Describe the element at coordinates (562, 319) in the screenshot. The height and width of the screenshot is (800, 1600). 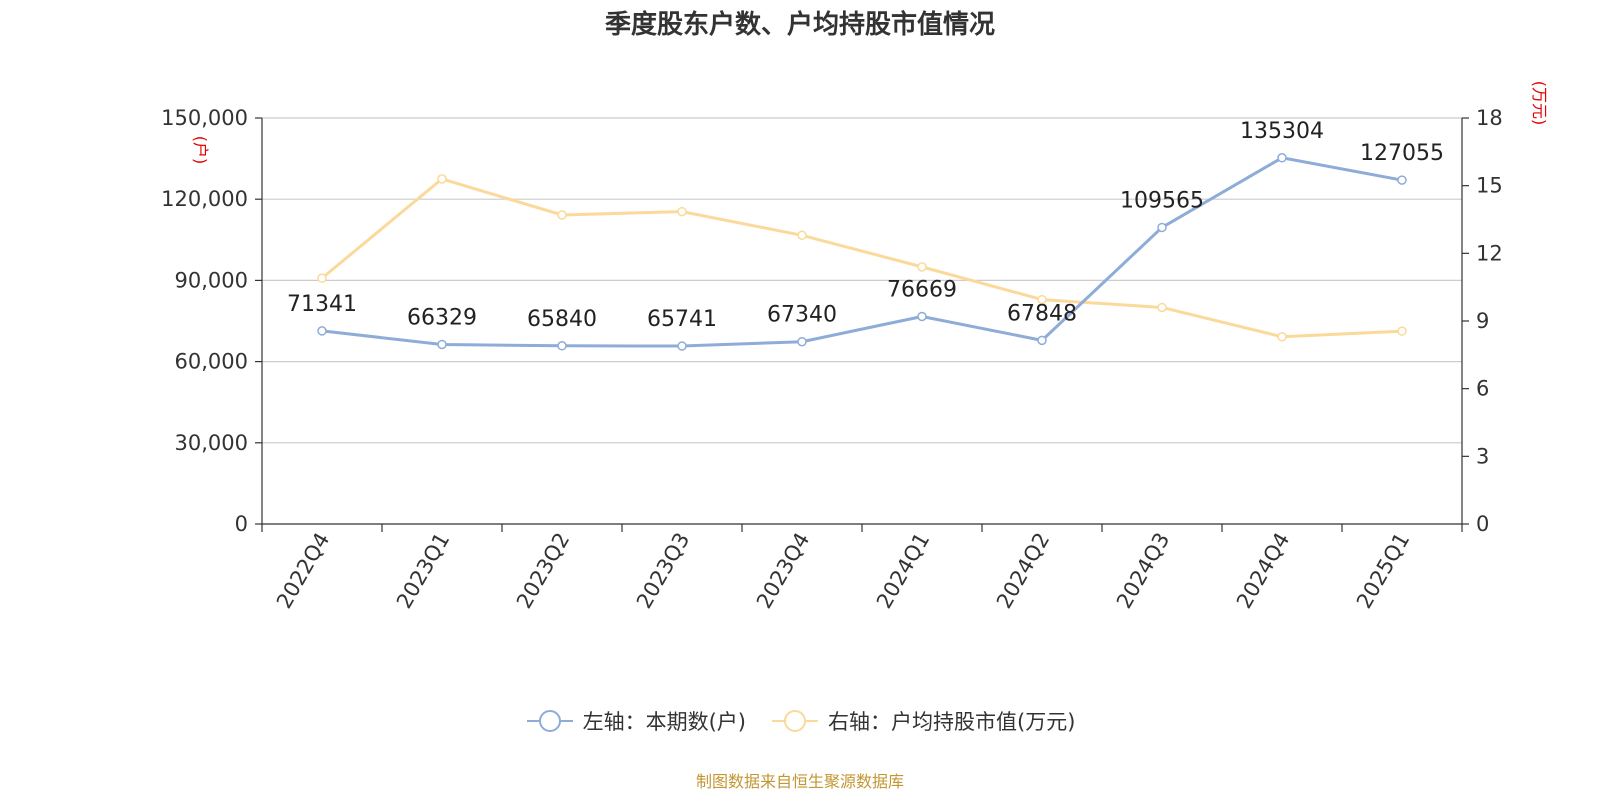
I see `households-data-label: 65840` at that location.